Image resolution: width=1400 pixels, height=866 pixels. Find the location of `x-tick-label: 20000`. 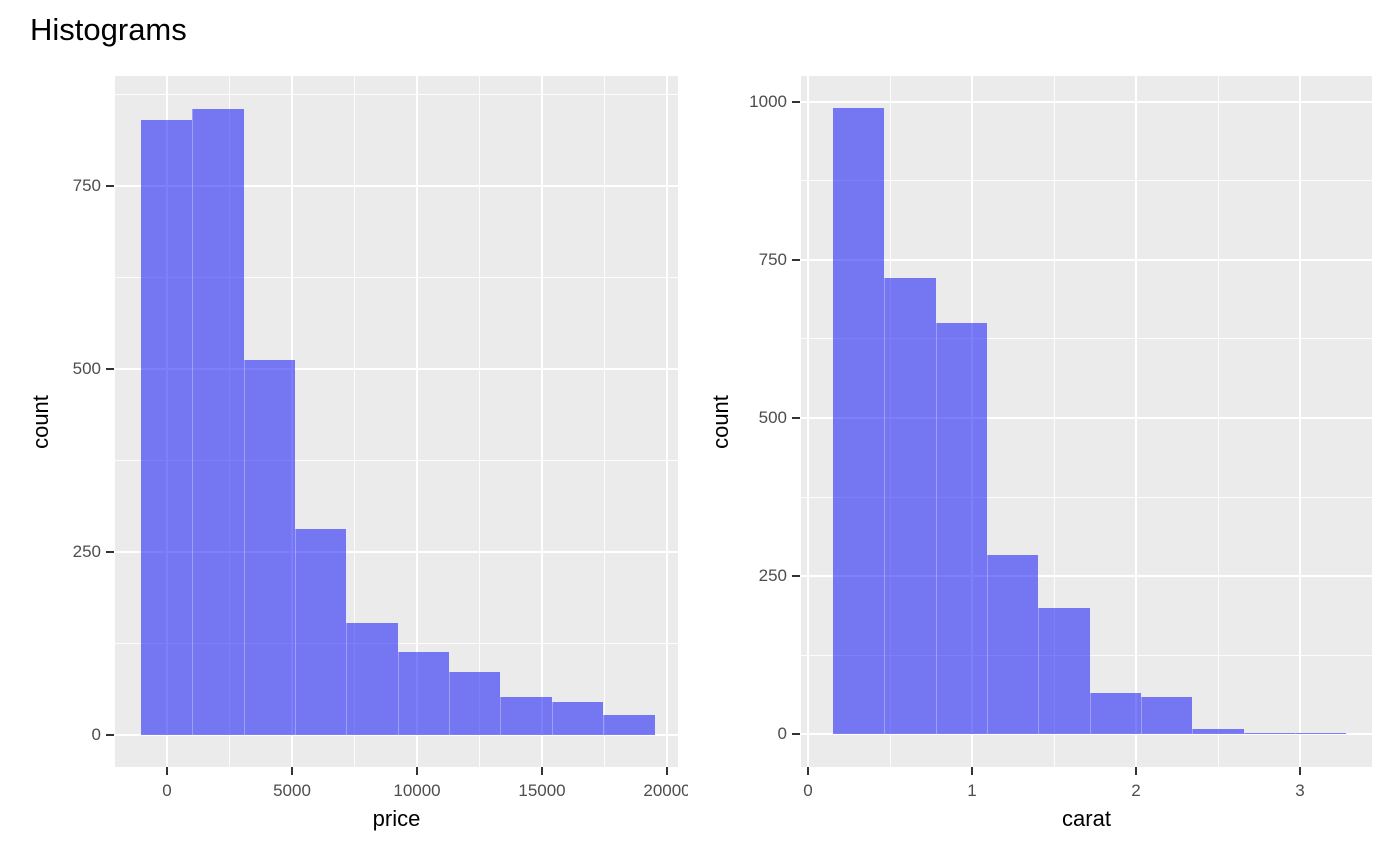

x-tick-label: 20000 is located at coordinates (665, 790).